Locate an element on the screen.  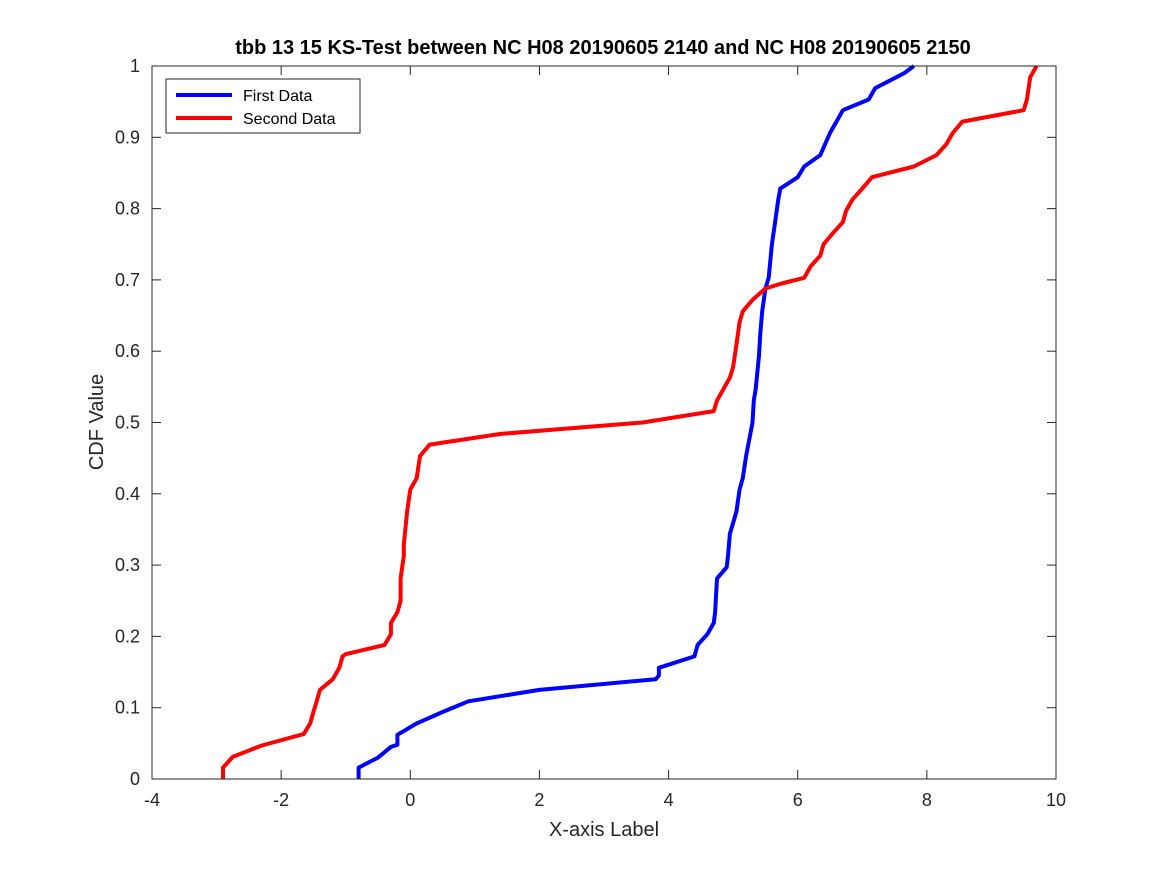
legend: First Data Second Data is located at coordinates (263, 106).